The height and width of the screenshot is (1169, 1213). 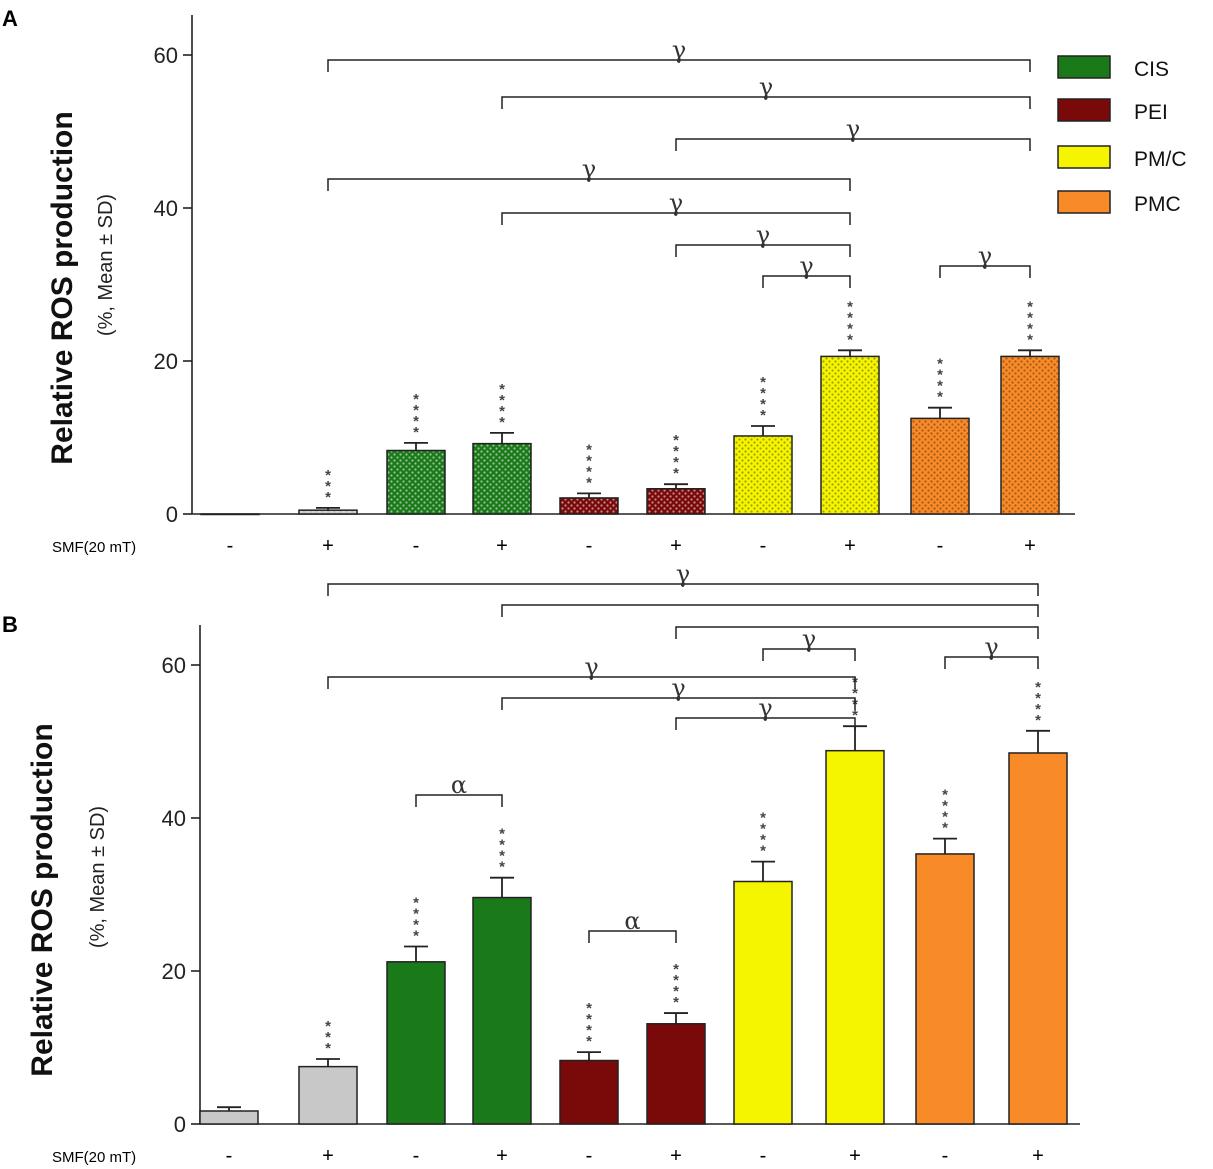 I want to click on panel-b-smf-label: SMF(20 mT), so click(x=94, y=1157).